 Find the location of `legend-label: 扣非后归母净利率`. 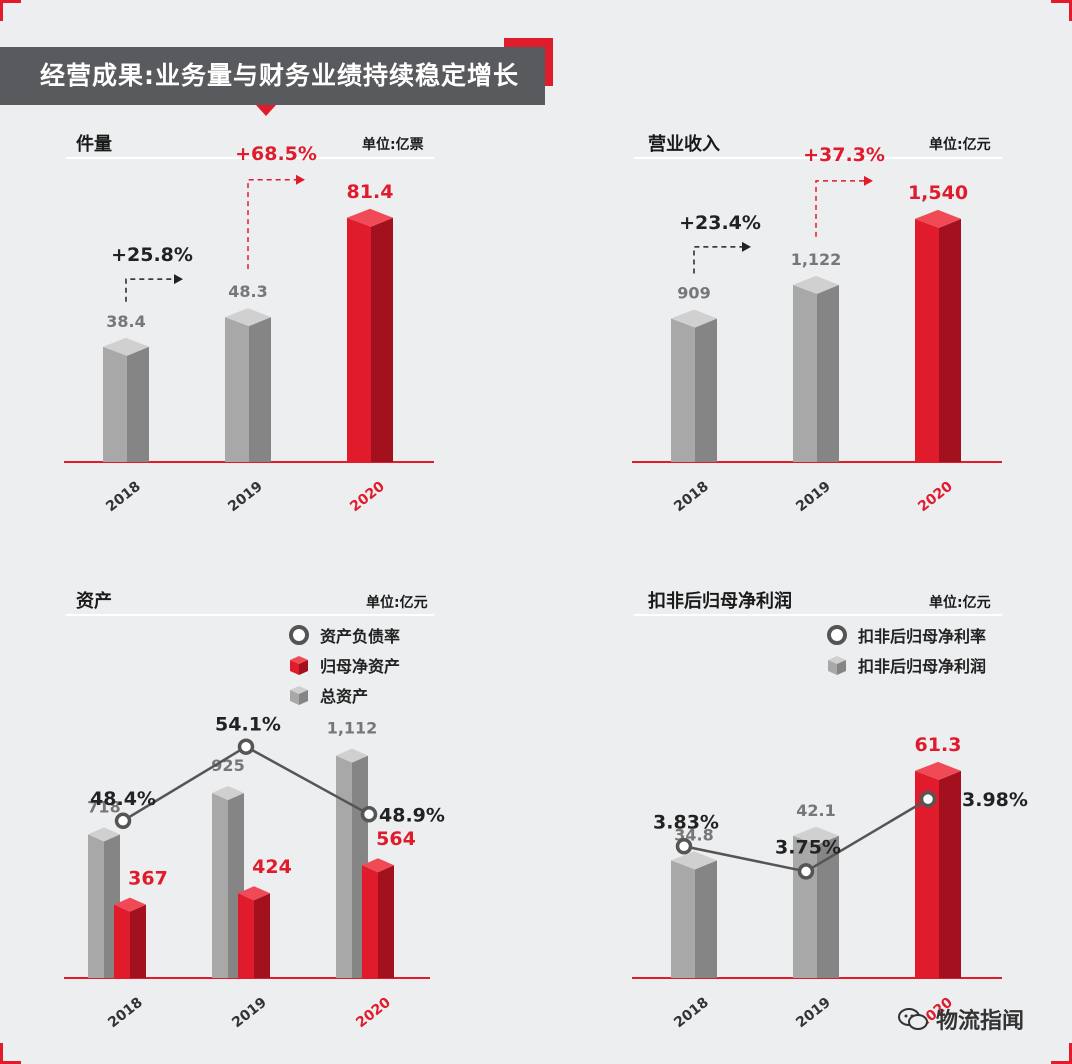

legend-label: 扣非后归母净利率 is located at coordinates (922, 636).